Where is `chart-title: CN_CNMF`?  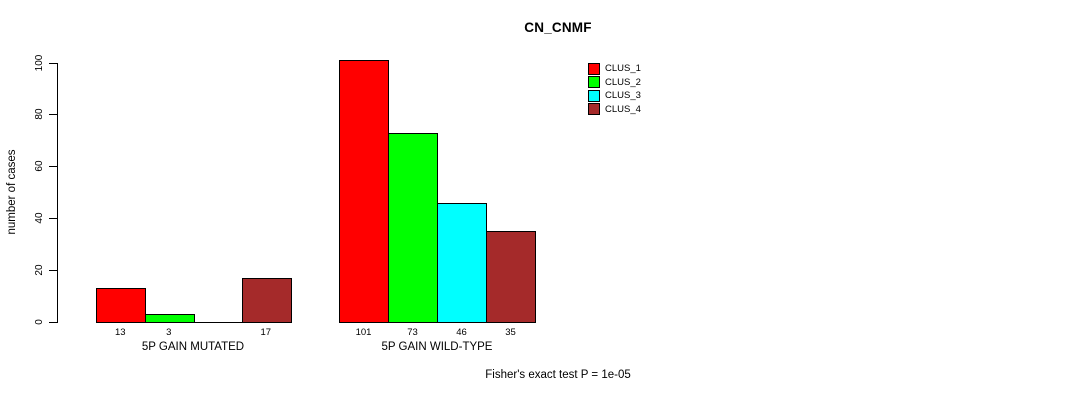 chart-title: CN_CNMF is located at coordinates (558, 27).